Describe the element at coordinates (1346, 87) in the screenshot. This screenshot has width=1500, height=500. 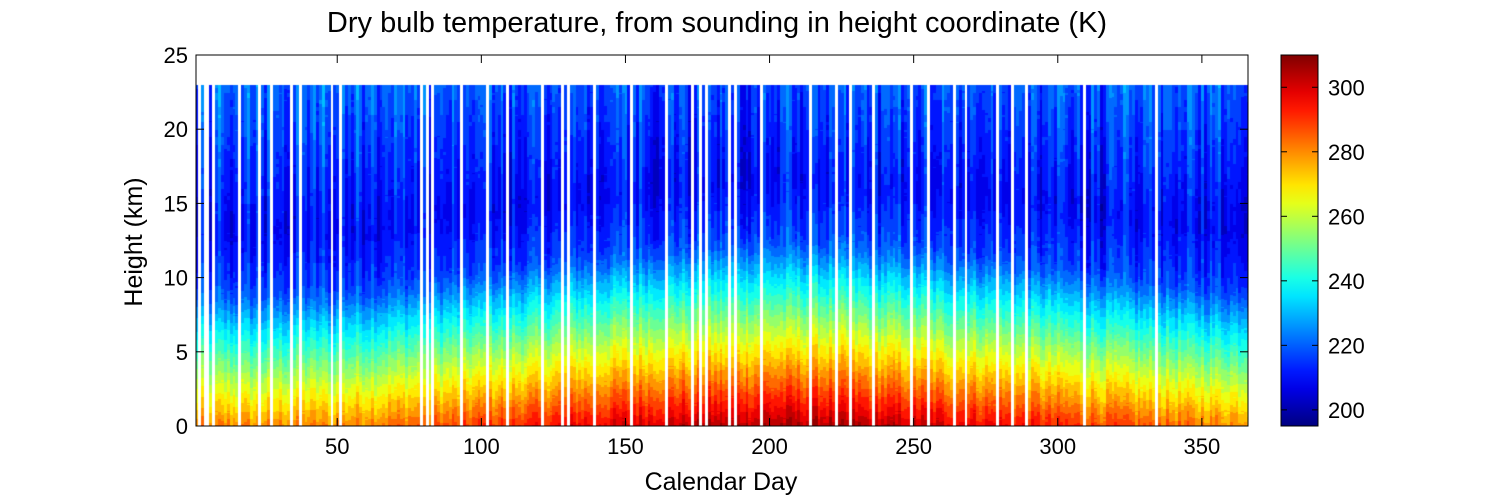
I see `colorbar-tick-label: 300` at that location.